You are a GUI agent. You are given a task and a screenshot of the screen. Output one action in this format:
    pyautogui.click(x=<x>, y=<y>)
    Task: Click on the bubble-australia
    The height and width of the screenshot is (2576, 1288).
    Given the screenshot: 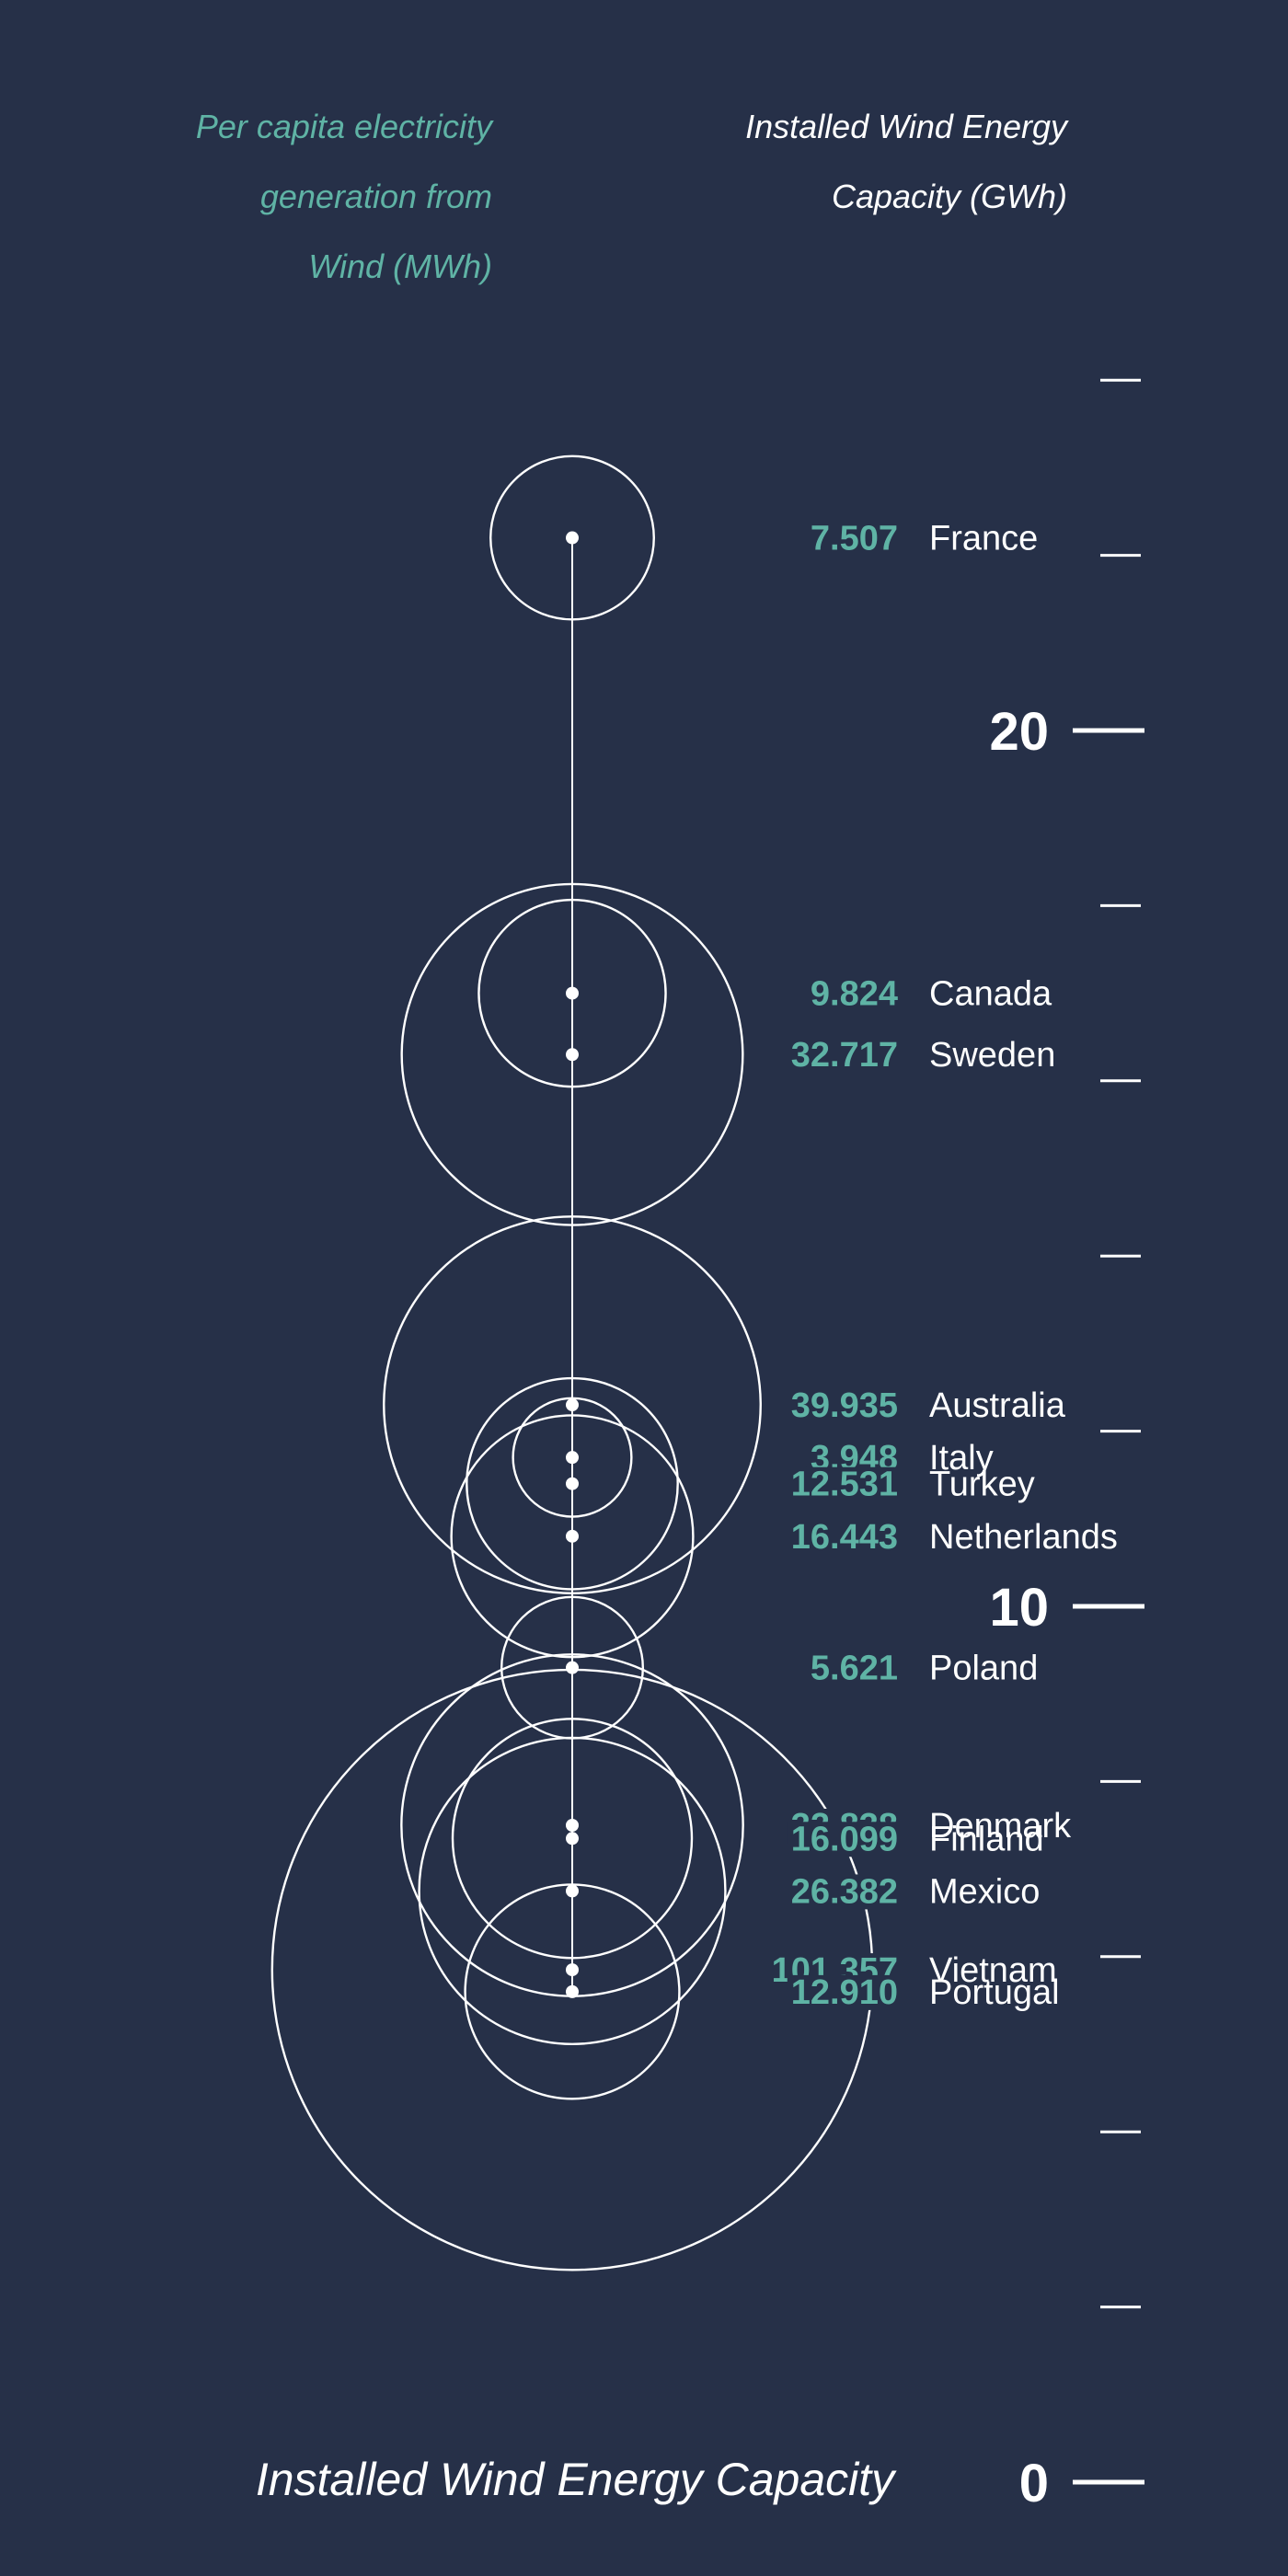 What is the action you would take?
    pyautogui.click(x=572, y=1404)
    